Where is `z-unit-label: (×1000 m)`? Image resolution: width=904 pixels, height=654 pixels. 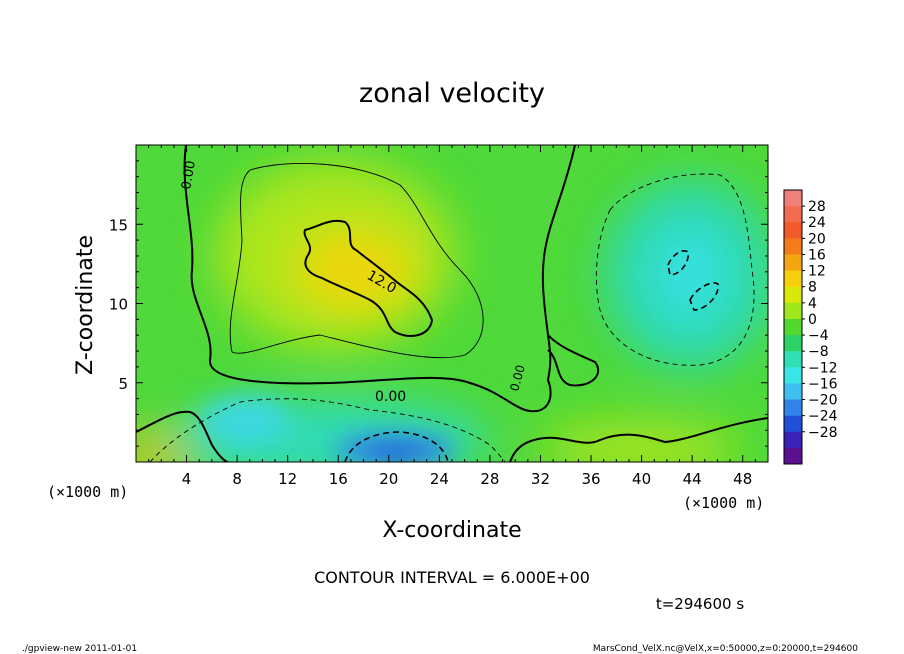 z-unit-label: (×1000 m) is located at coordinates (87, 492).